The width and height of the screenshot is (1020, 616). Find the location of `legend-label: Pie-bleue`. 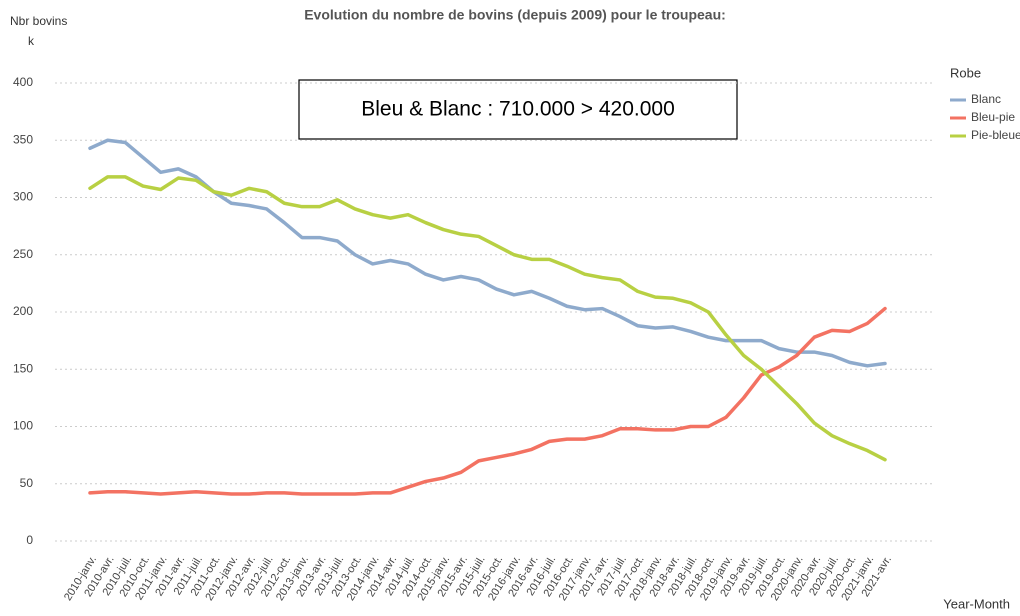

legend-label: Pie-bleue is located at coordinates (995, 135).